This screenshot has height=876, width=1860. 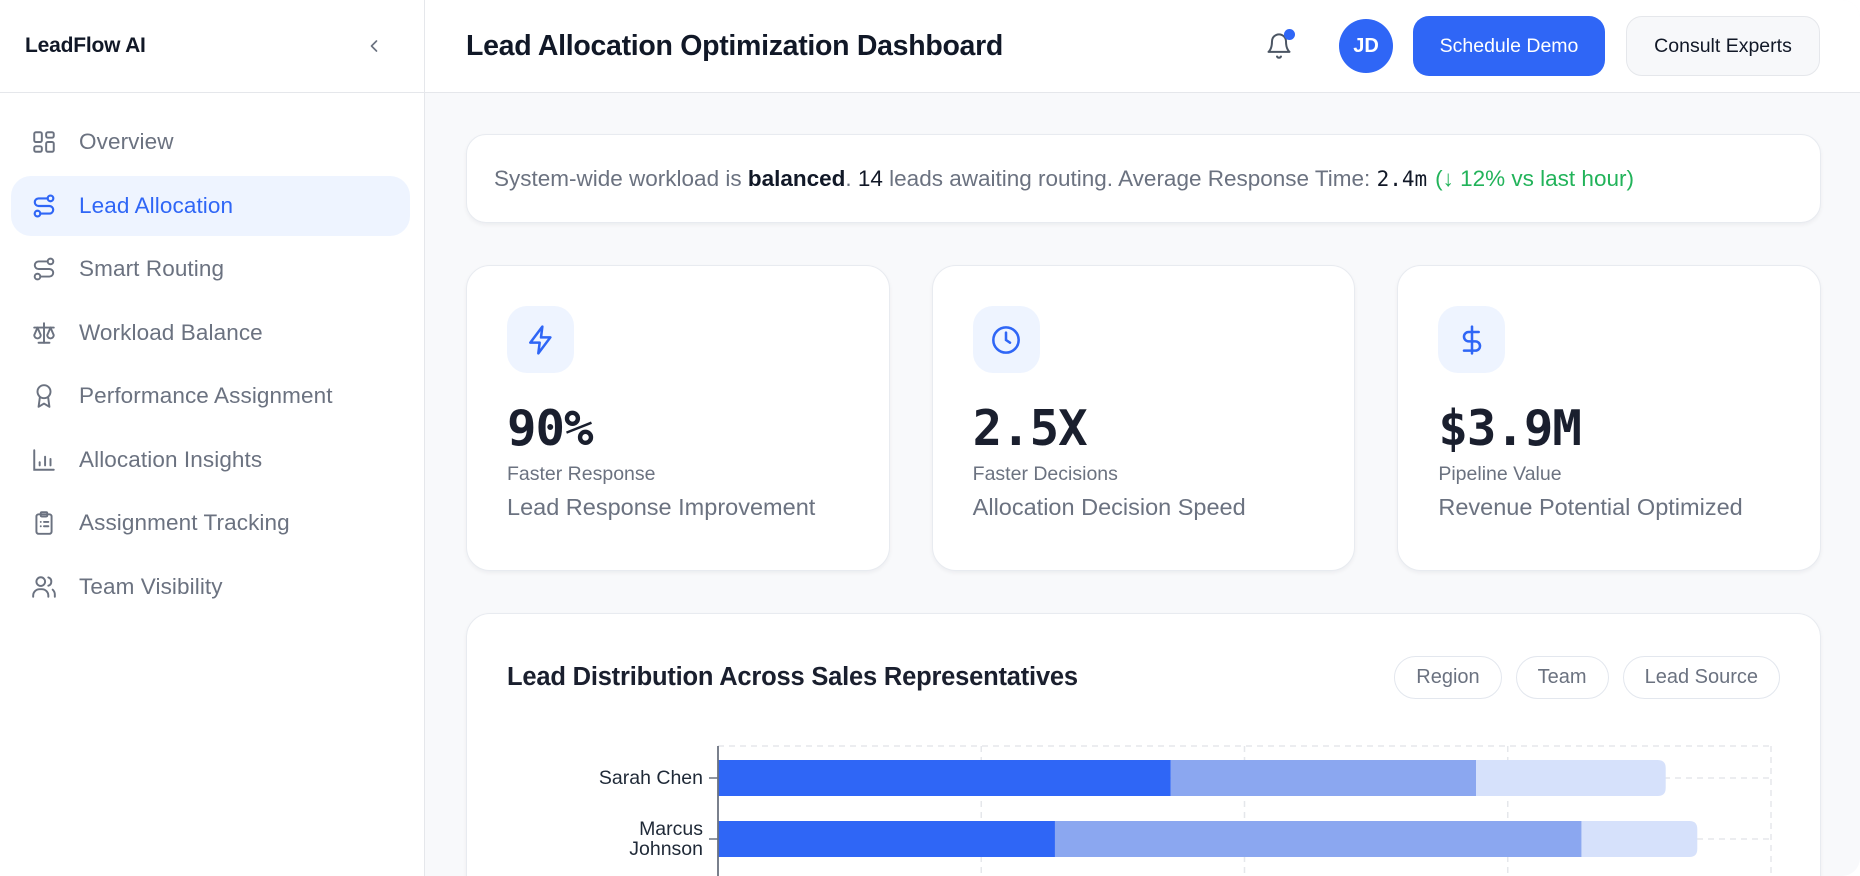 I want to click on y-axis-label: Sarah Chen, so click(x=650, y=778).